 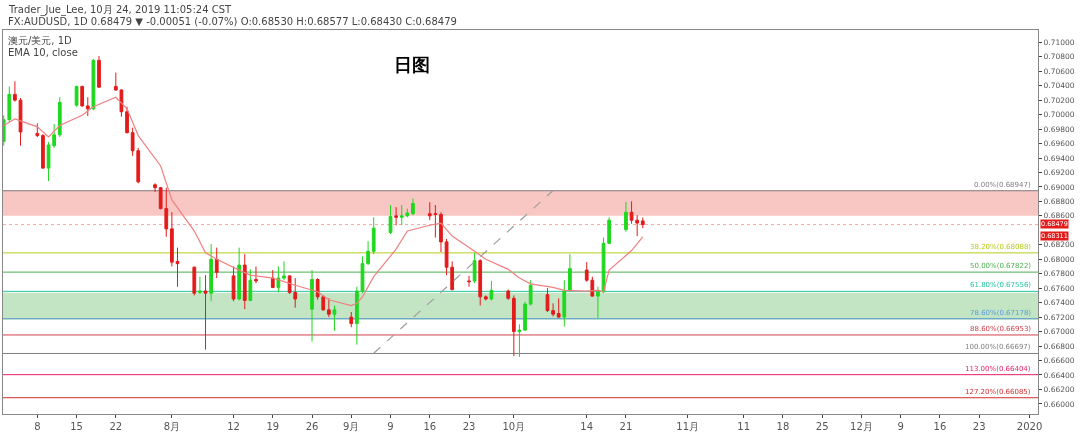 What do you see at coordinates (76, 426) in the screenshot?
I see `x-tick-label: 15` at bounding box center [76, 426].